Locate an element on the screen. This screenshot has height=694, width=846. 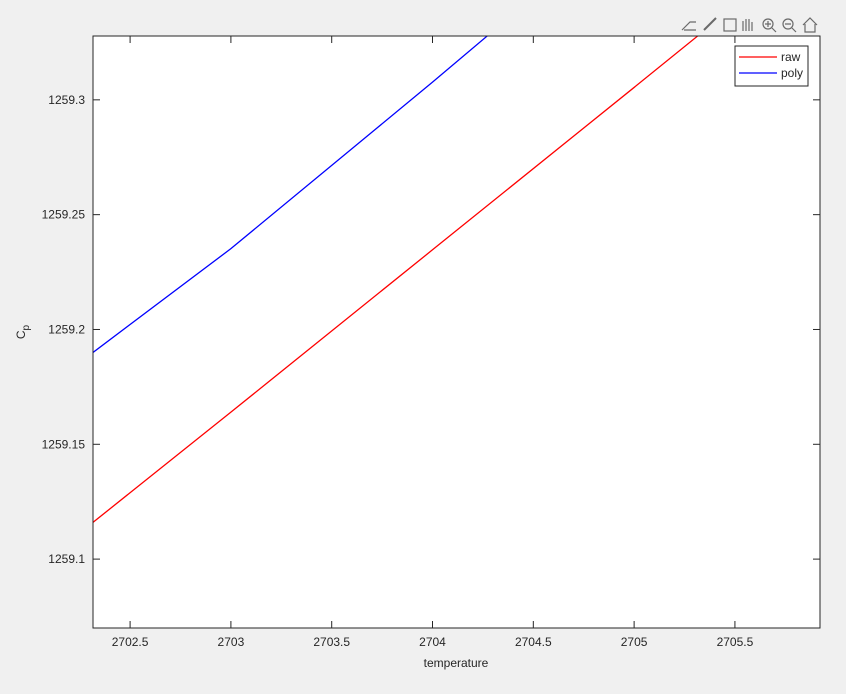
brush-icon is located at coordinates (710, 24).